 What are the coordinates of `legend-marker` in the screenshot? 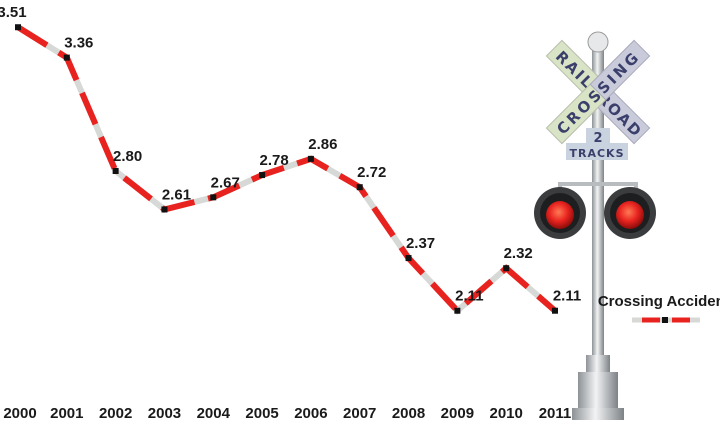 It's located at (665, 320).